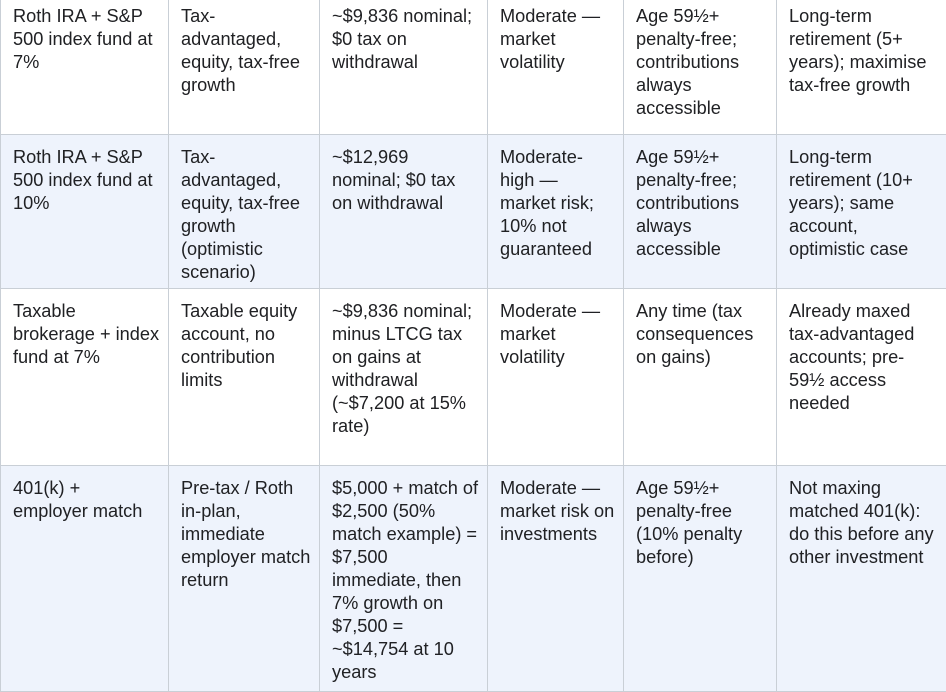  I want to click on option-cell: Roth IRA + S&P 500 index fund at 7%, so click(85, 67).